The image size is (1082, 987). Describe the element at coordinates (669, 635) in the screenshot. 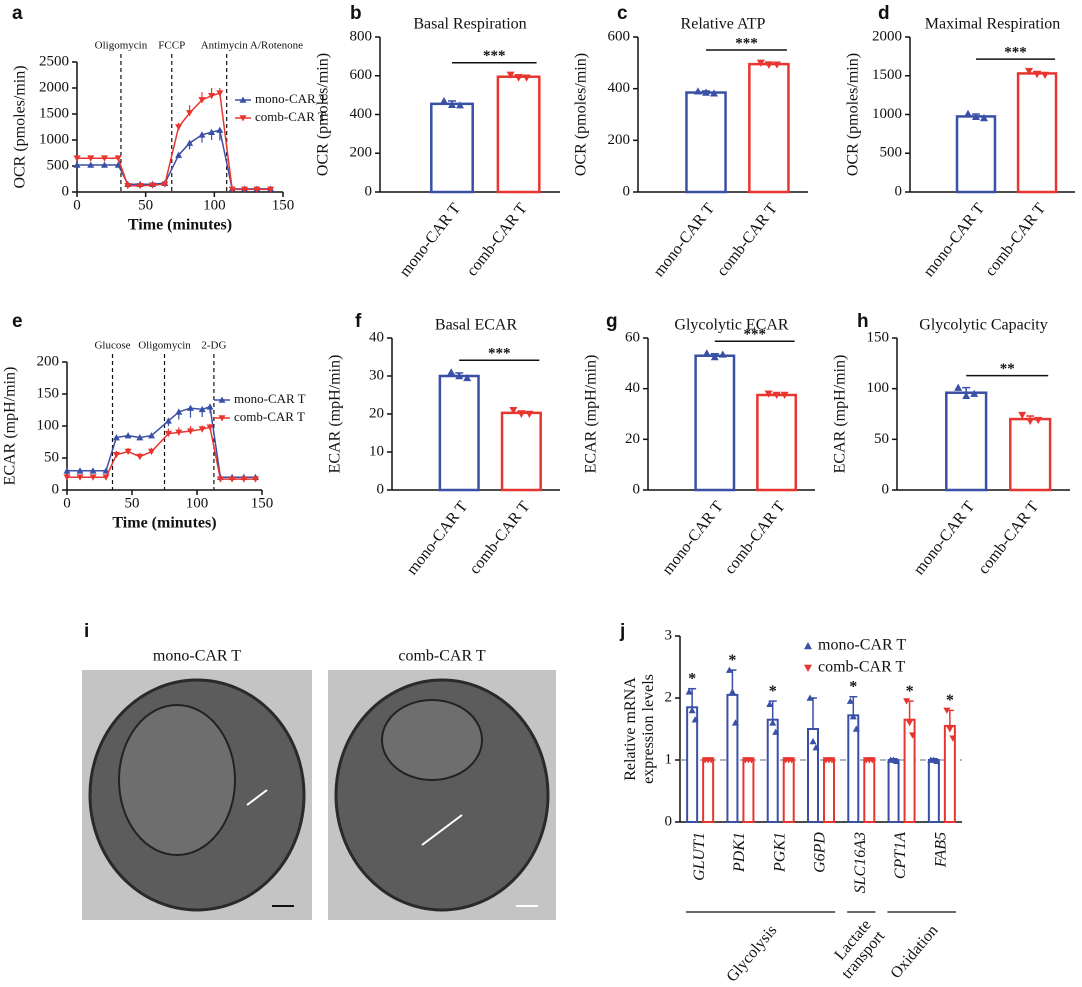

I see `y-tick-label: 3` at that location.